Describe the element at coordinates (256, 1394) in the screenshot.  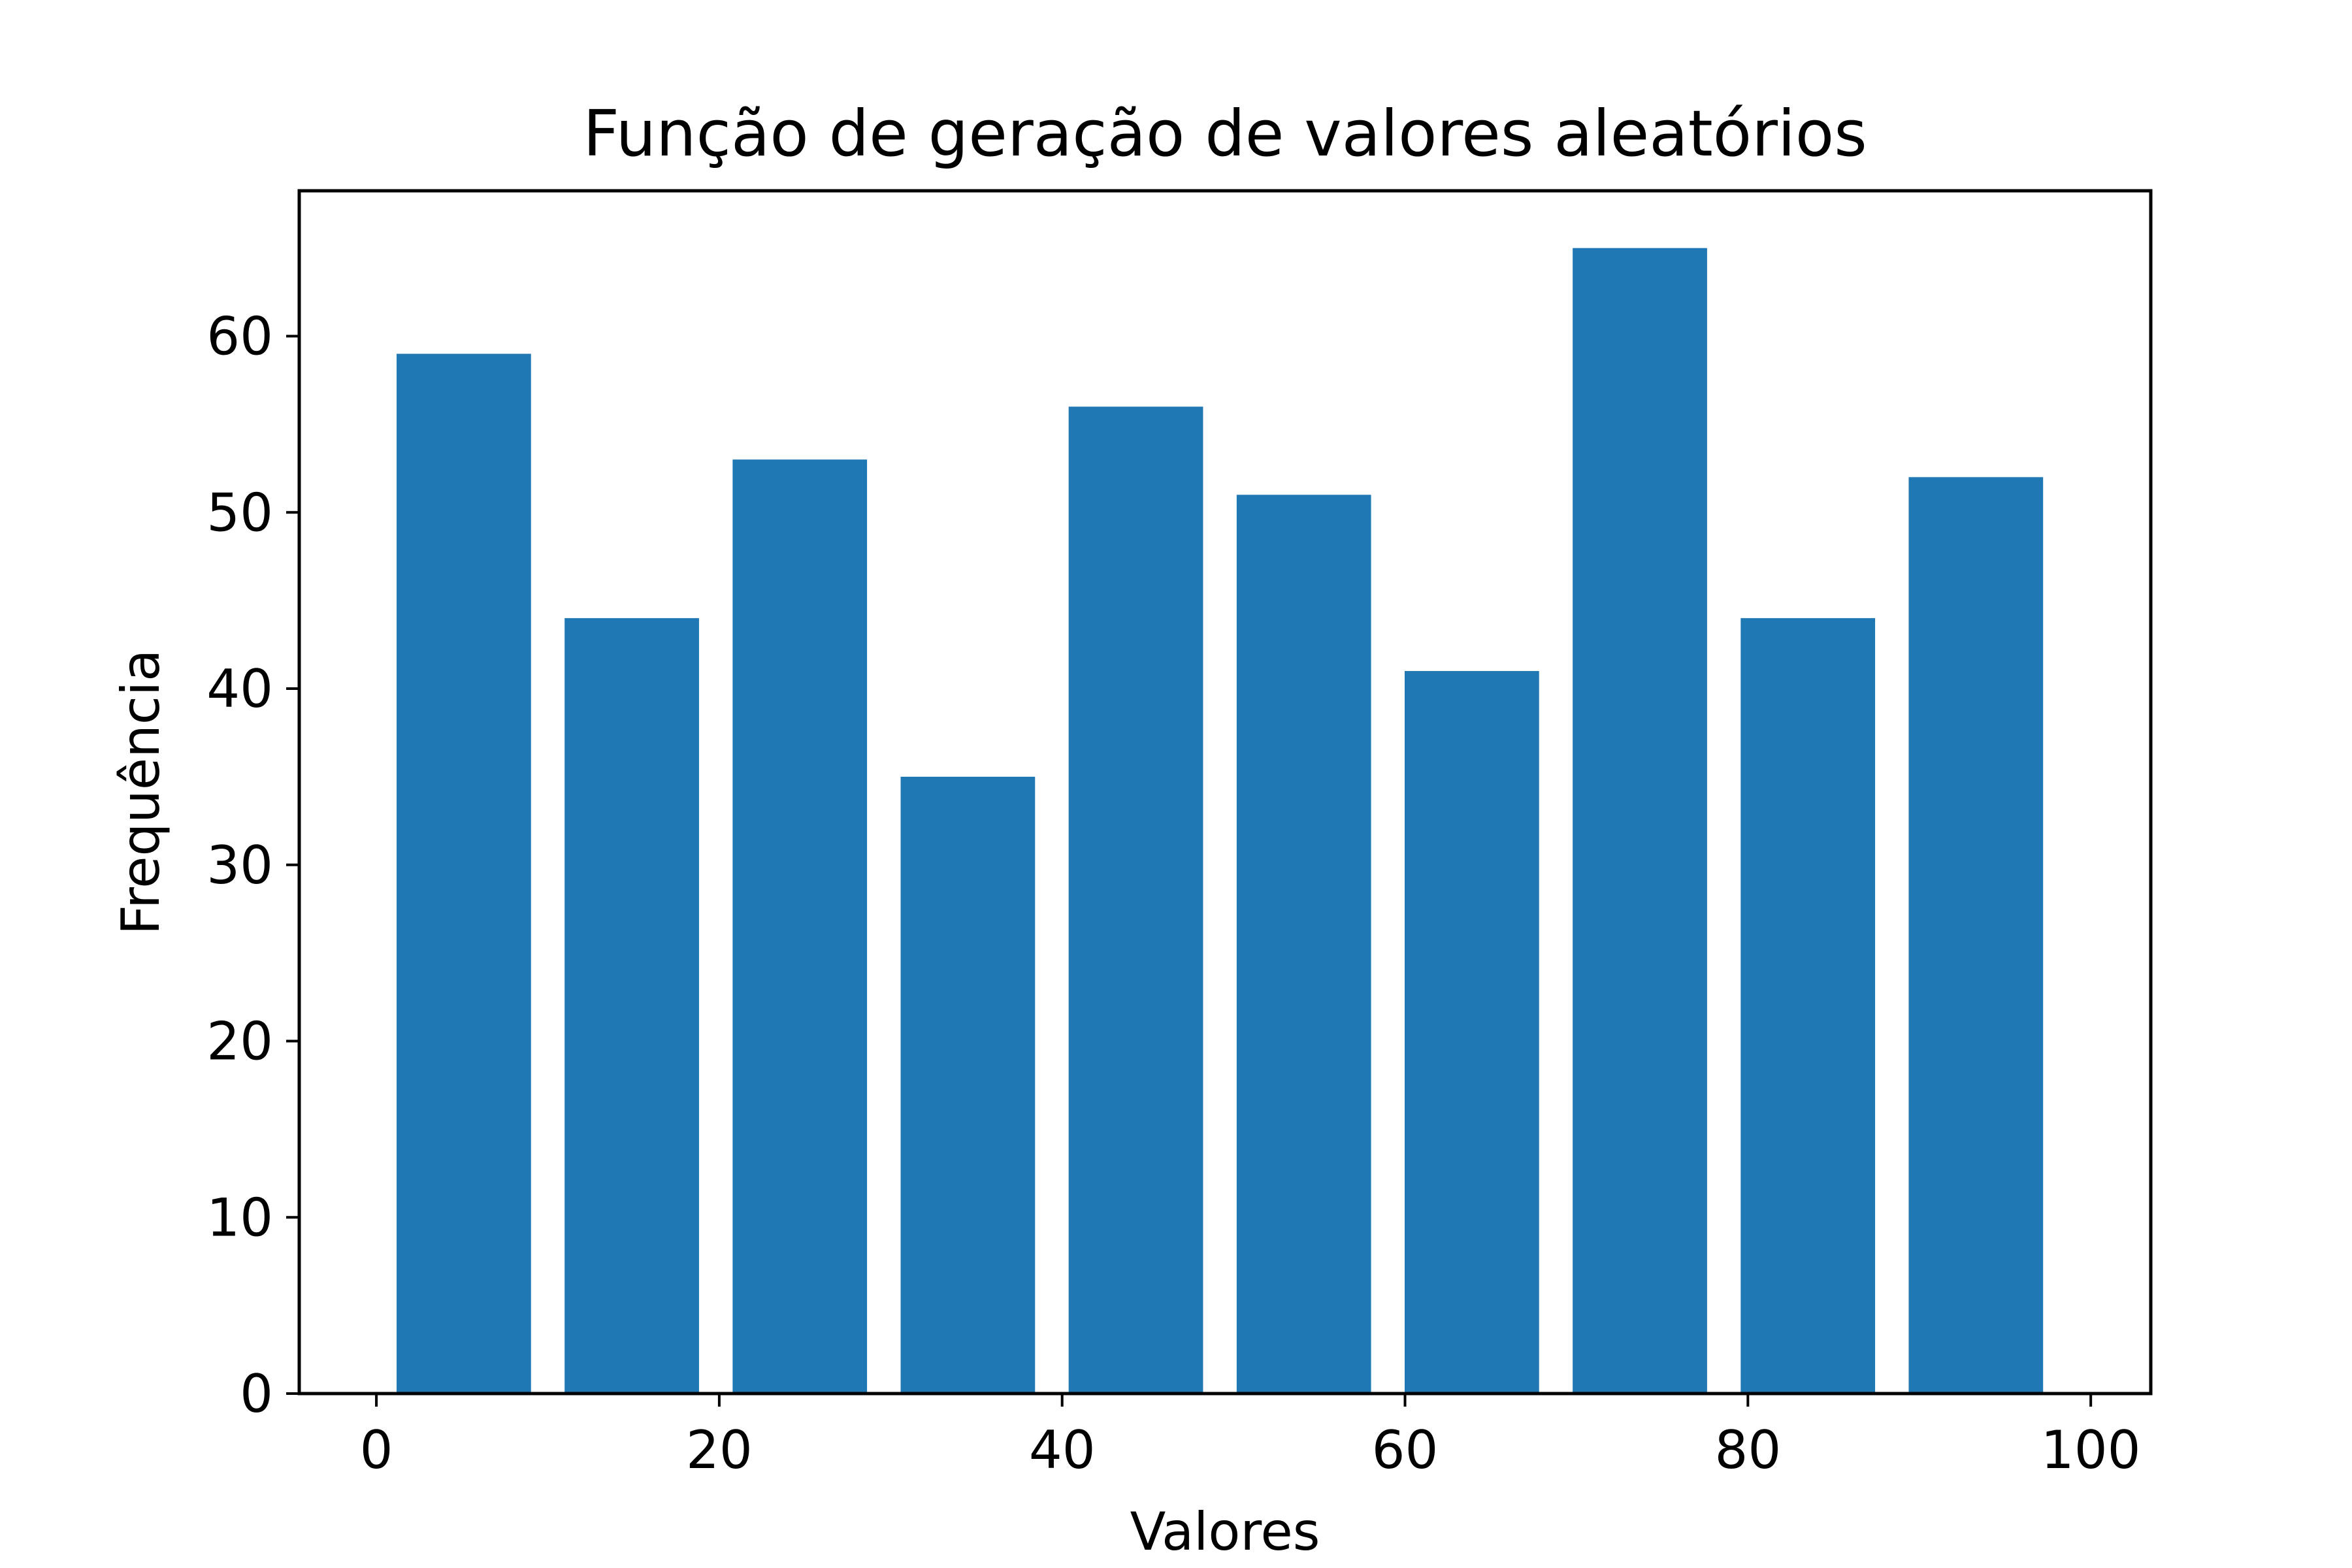
I see `y-tick-label-0: 0` at that location.